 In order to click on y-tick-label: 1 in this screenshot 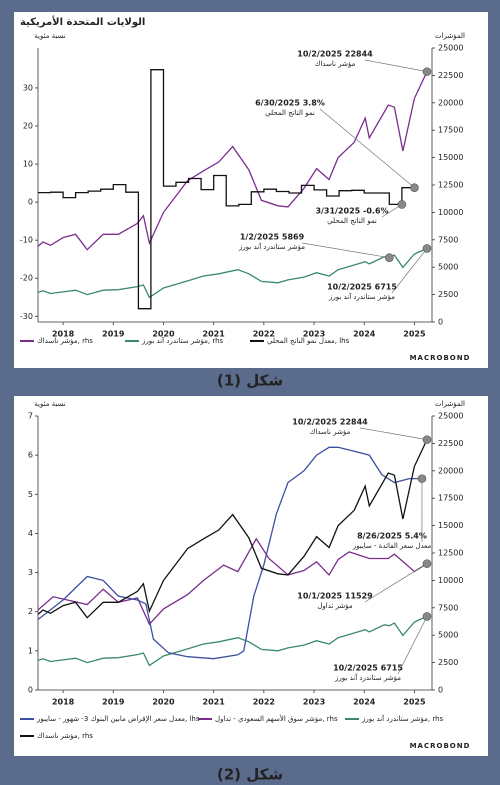, I will do `click(30, 650)`.